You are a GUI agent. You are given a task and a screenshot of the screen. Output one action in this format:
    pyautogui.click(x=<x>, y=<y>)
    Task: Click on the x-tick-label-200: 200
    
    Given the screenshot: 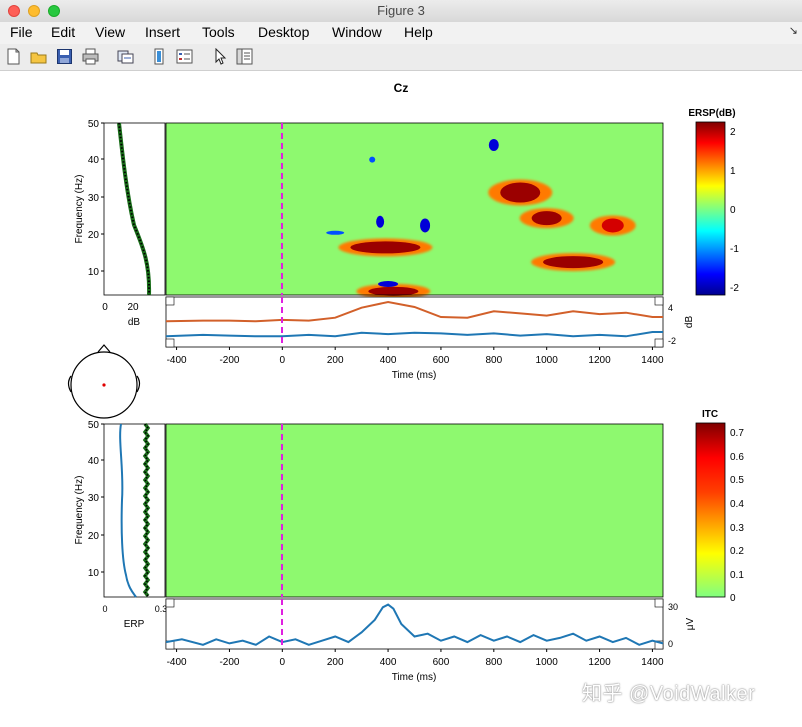 What is the action you would take?
    pyautogui.click(x=335, y=360)
    